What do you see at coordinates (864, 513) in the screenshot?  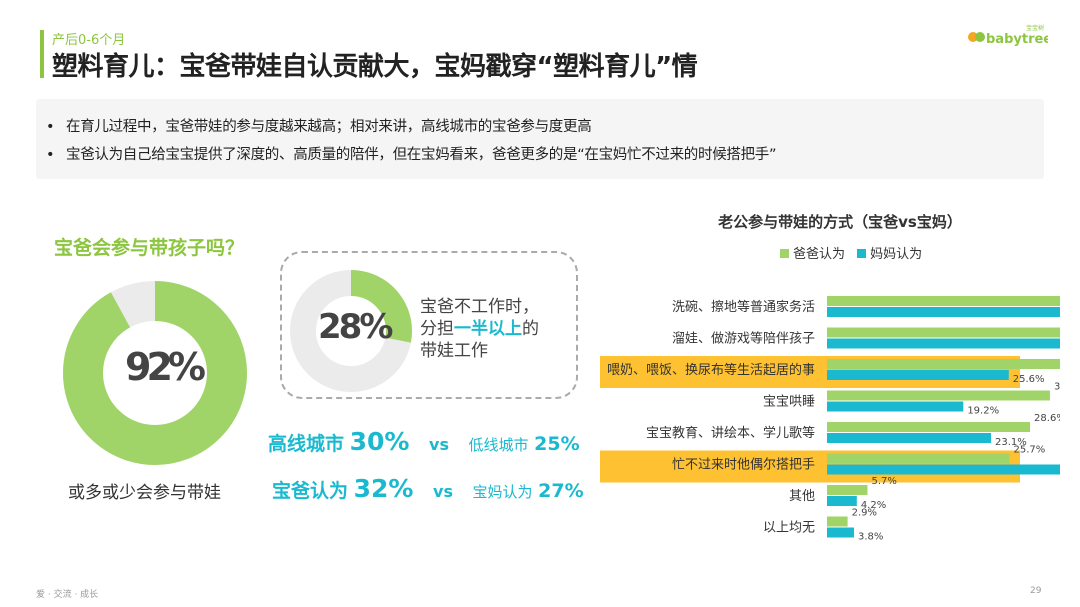 I see `data-label: 2.9%` at bounding box center [864, 513].